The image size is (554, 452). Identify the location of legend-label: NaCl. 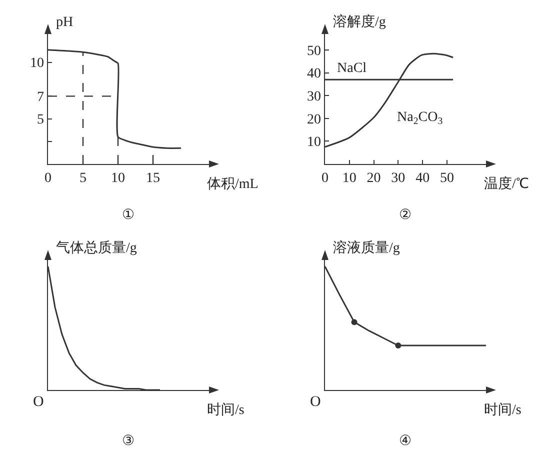
(352, 68).